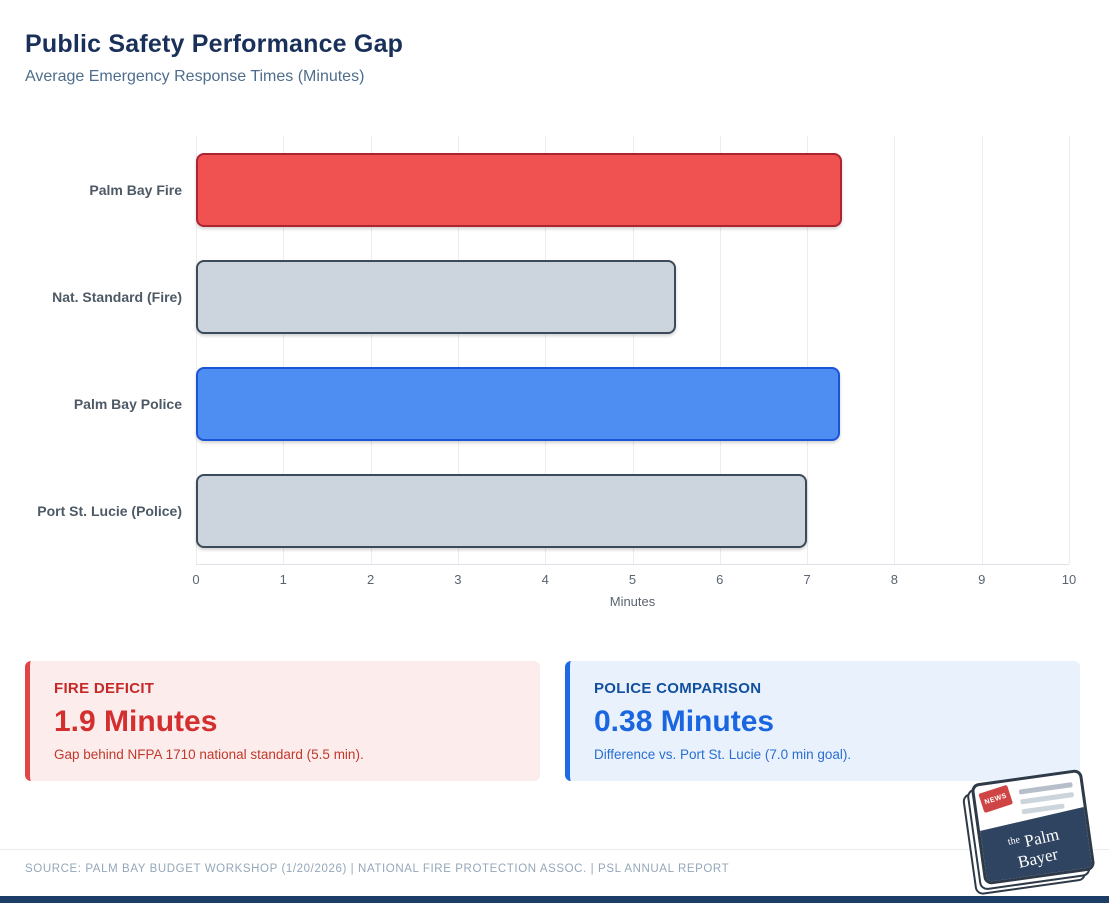 The width and height of the screenshot is (1109, 903). Describe the element at coordinates (632, 579) in the screenshot. I see `x-tick: 5` at that location.